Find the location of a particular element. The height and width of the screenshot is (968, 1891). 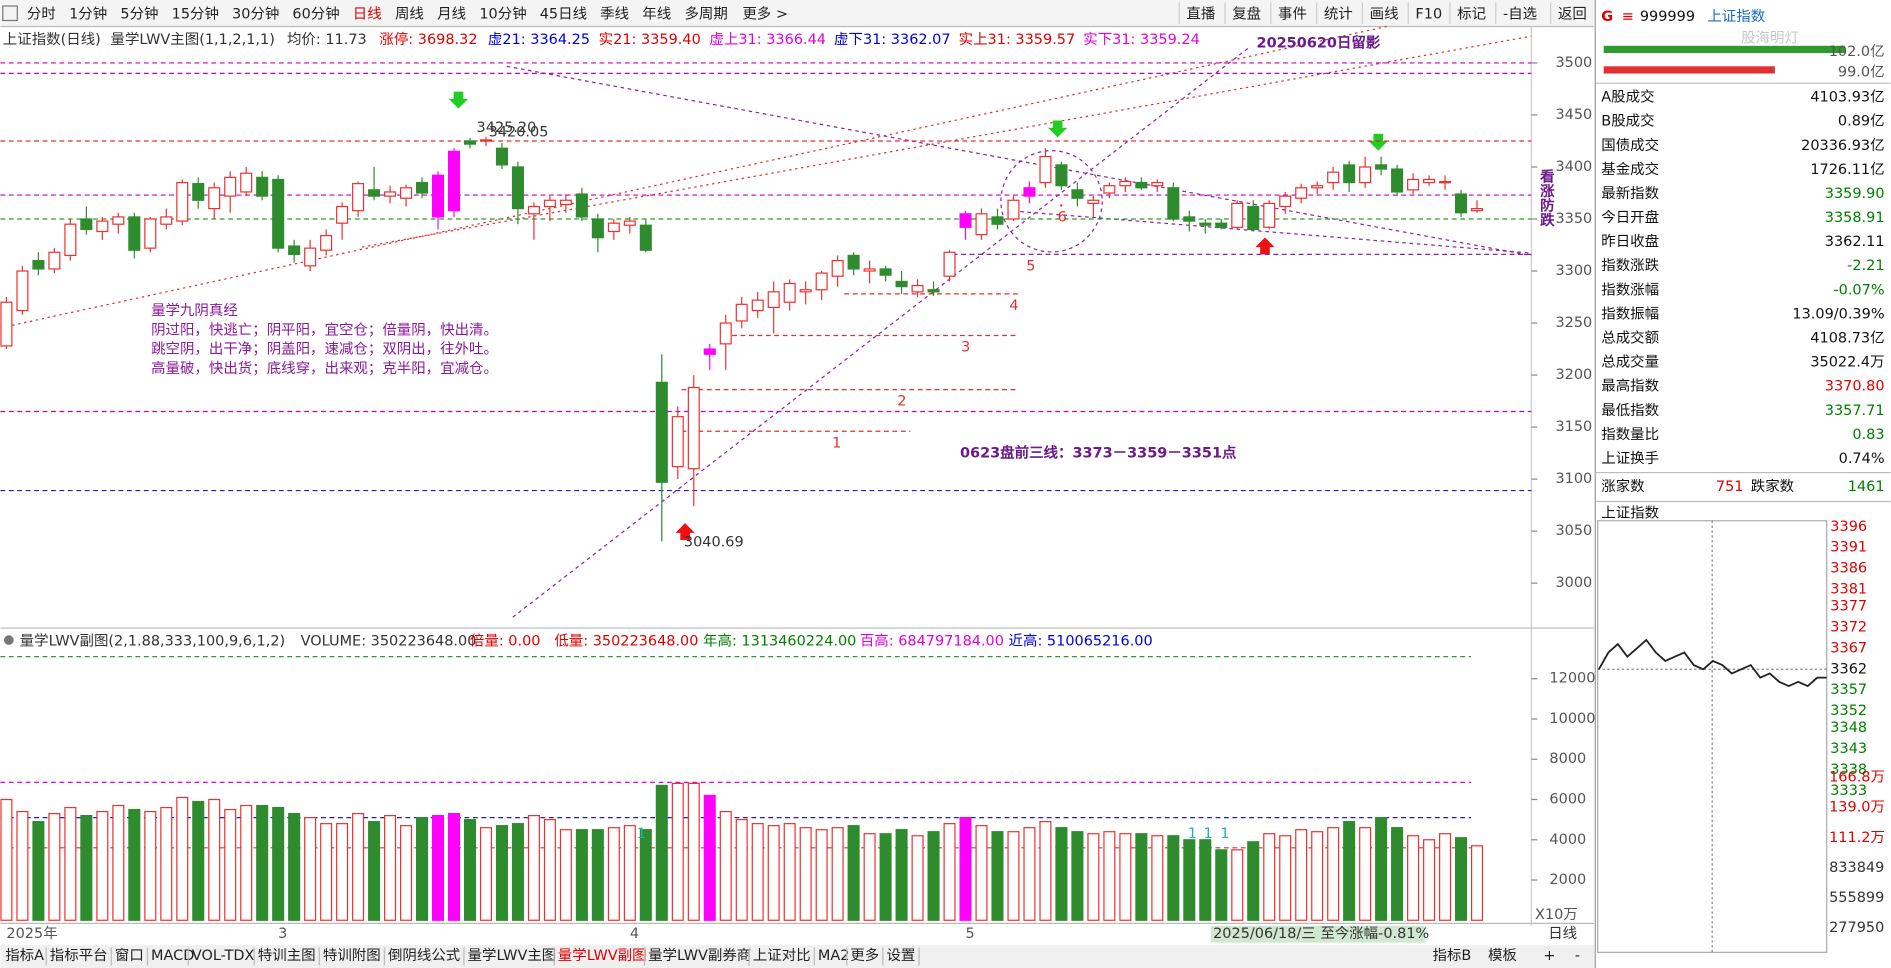

volume-info: VOLUME: 350223648.00 is located at coordinates (389, 641).